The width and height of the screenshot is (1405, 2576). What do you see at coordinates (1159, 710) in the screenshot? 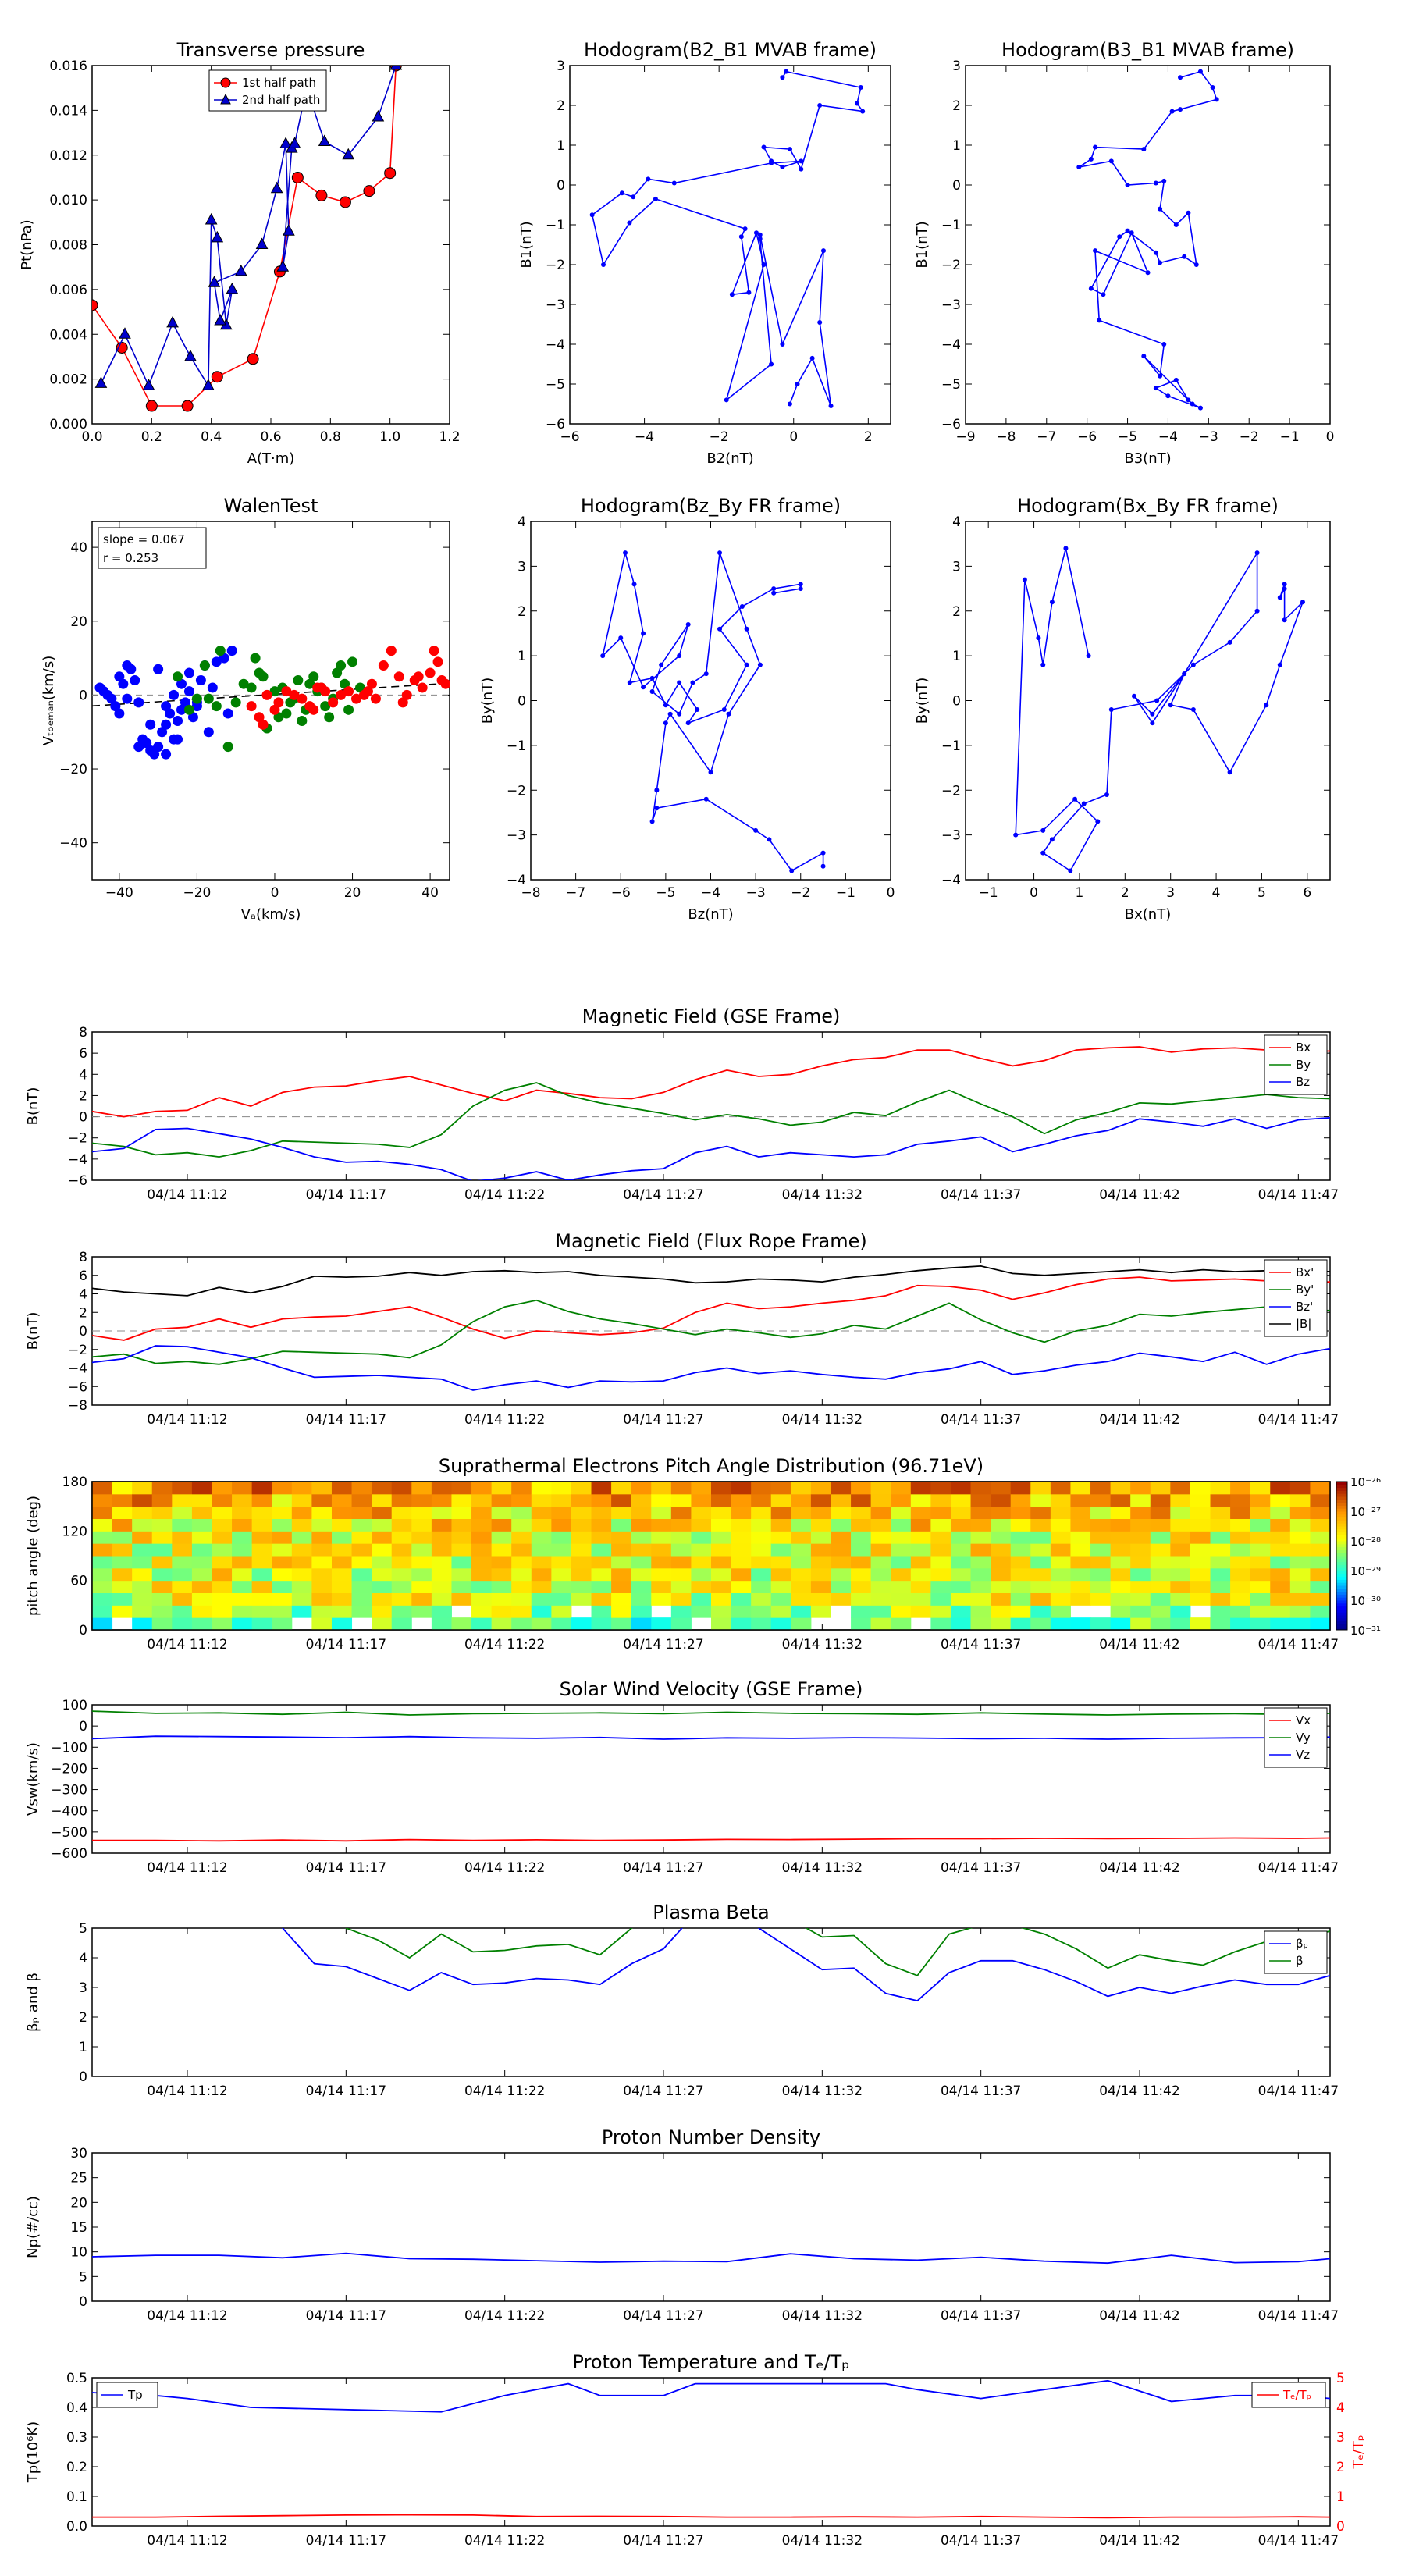
I see `series-line-hodogram` at bounding box center [1159, 710].